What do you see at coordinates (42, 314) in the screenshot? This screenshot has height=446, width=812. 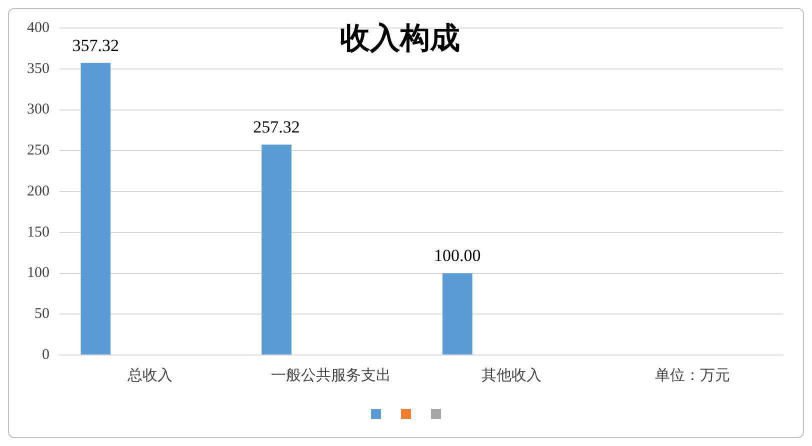 I see `y-tick-label: 50` at bounding box center [42, 314].